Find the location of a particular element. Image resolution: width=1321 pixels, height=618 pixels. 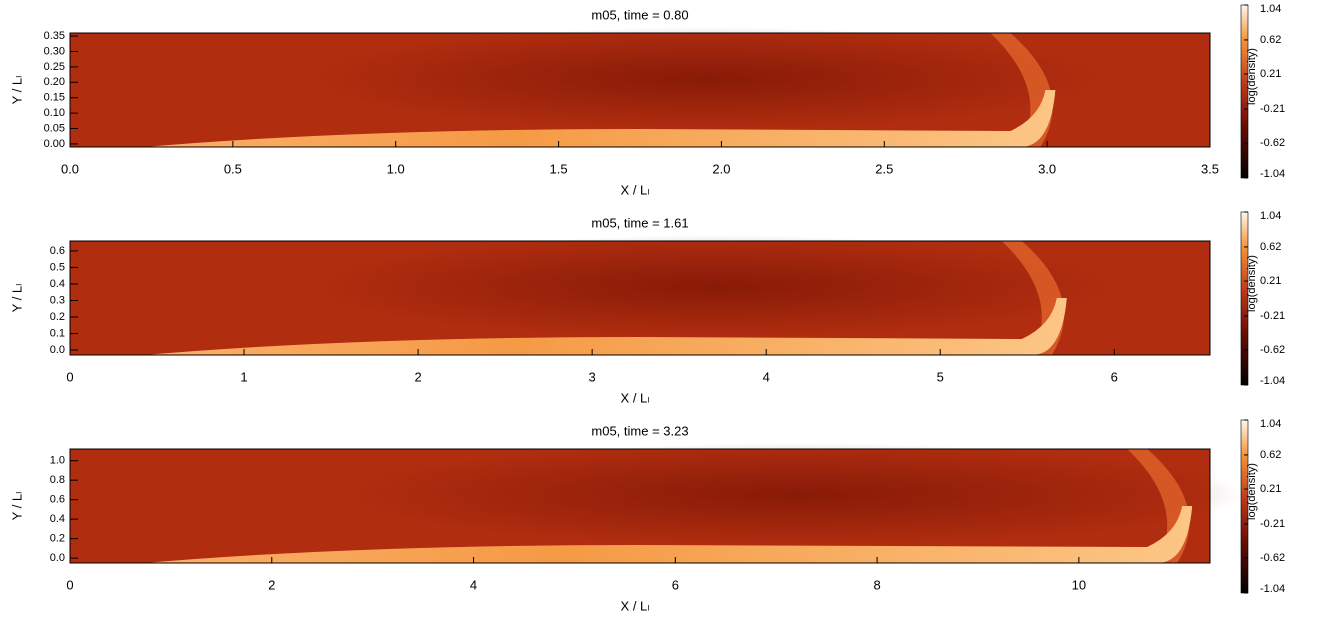

x-tick-label: 10 is located at coordinates (1079, 584).